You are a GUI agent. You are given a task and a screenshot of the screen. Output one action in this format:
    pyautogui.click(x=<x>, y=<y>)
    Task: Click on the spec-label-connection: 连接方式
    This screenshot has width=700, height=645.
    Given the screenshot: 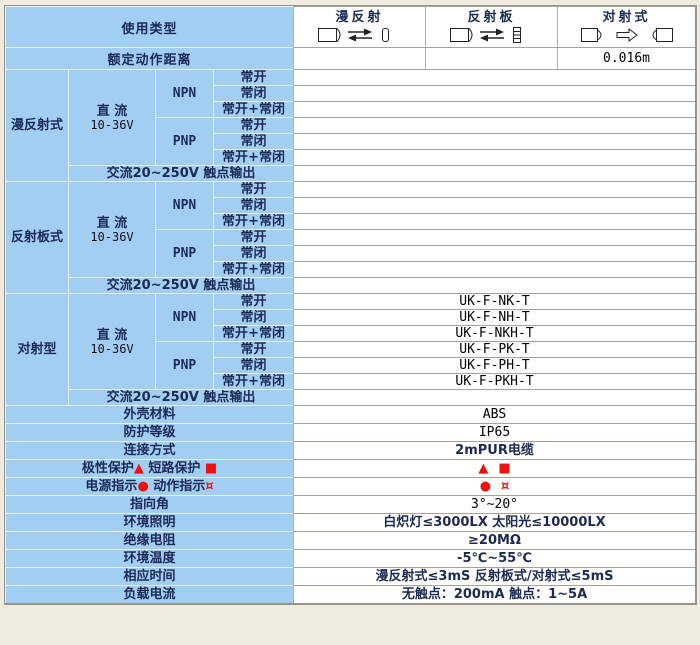 What is the action you would take?
    pyautogui.click(x=149, y=450)
    